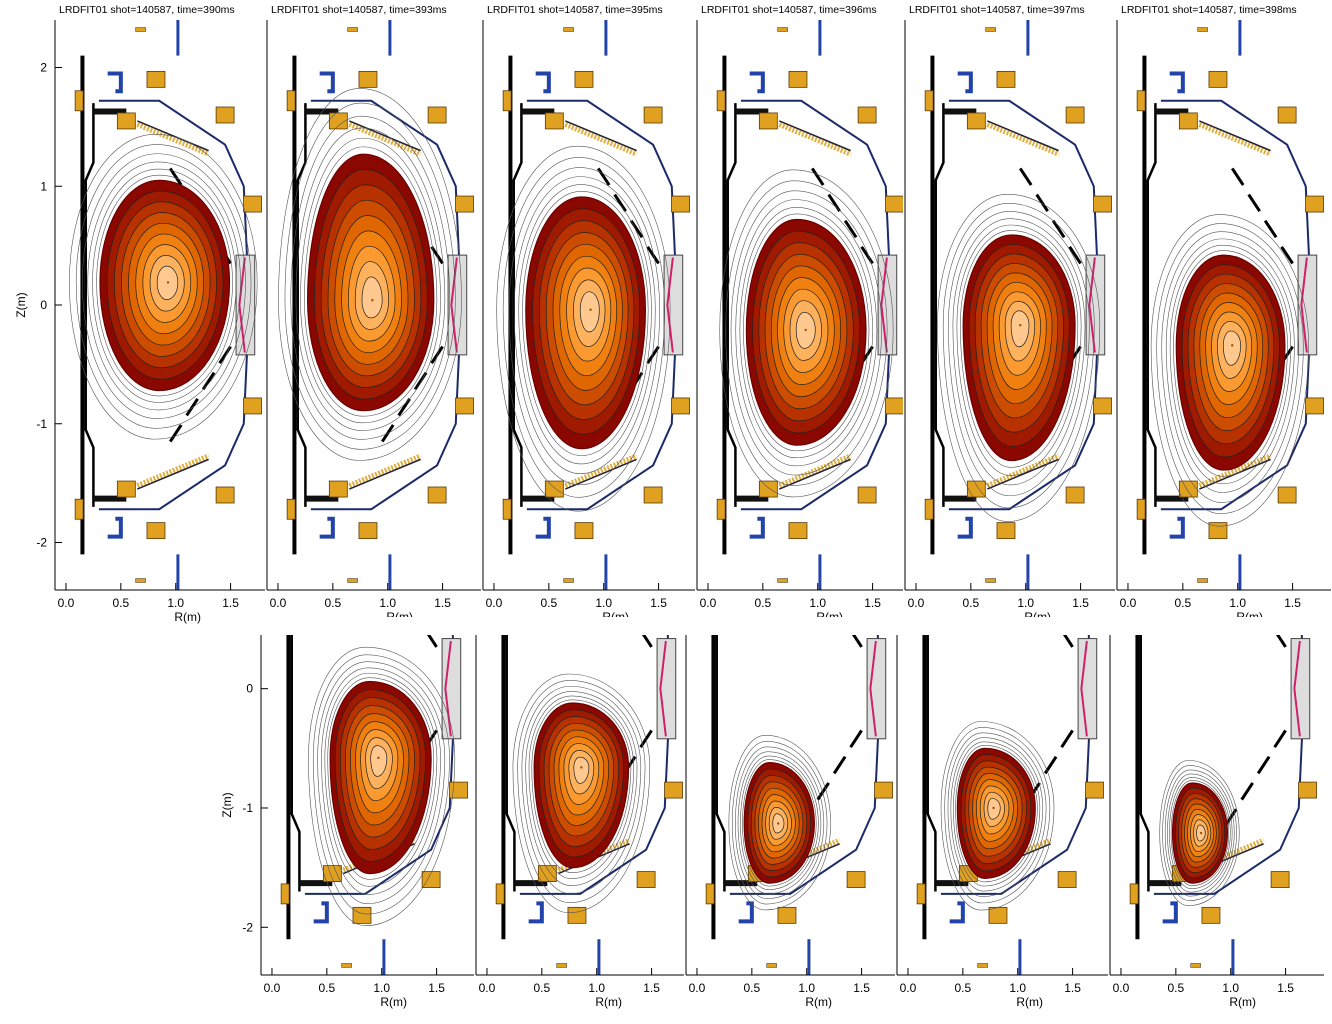 This screenshot has height=1024, width=1332. I want to click on antenna, so click(1300, 689).